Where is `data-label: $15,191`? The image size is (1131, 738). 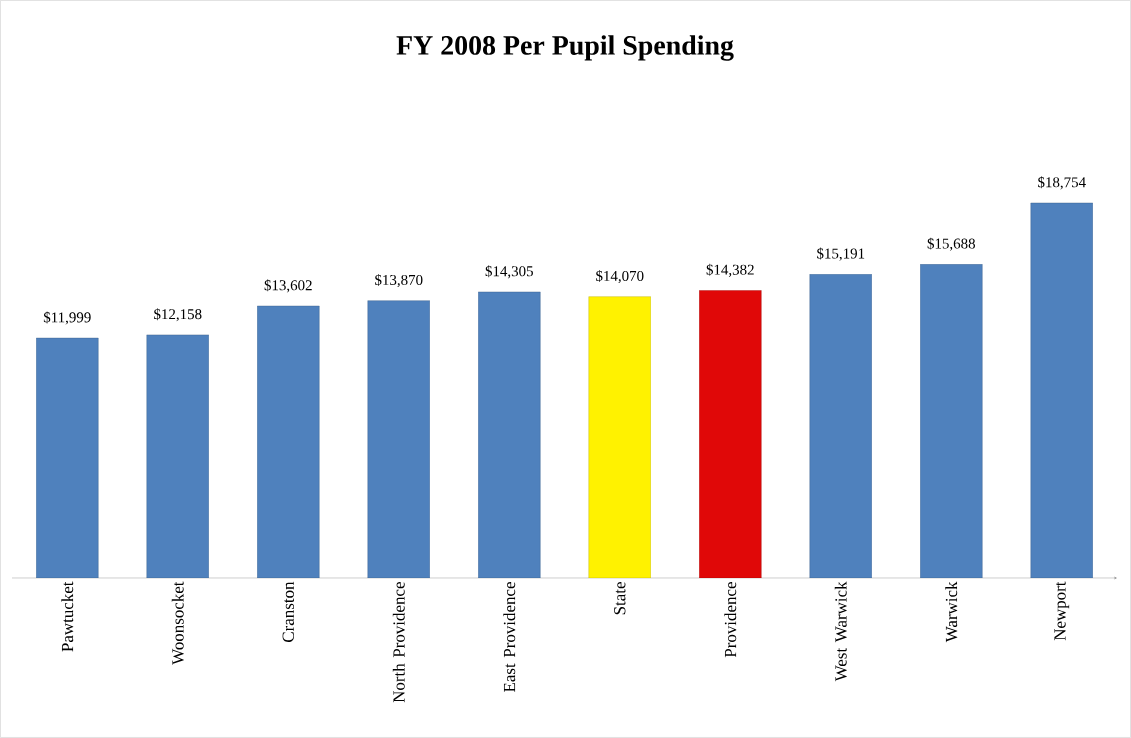
data-label: $15,191 is located at coordinates (841, 254).